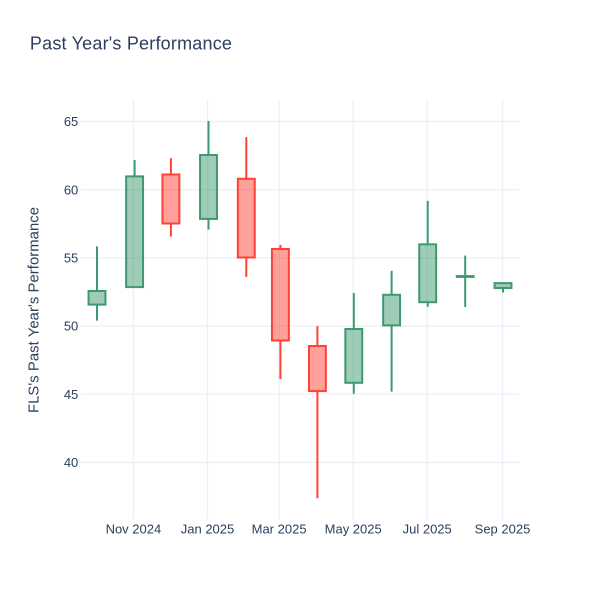 The width and height of the screenshot is (600, 600). What do you see at coordinates (71, 189) in the screenshot?
I see `svg-text: 60` at bounding box center [71, 189].